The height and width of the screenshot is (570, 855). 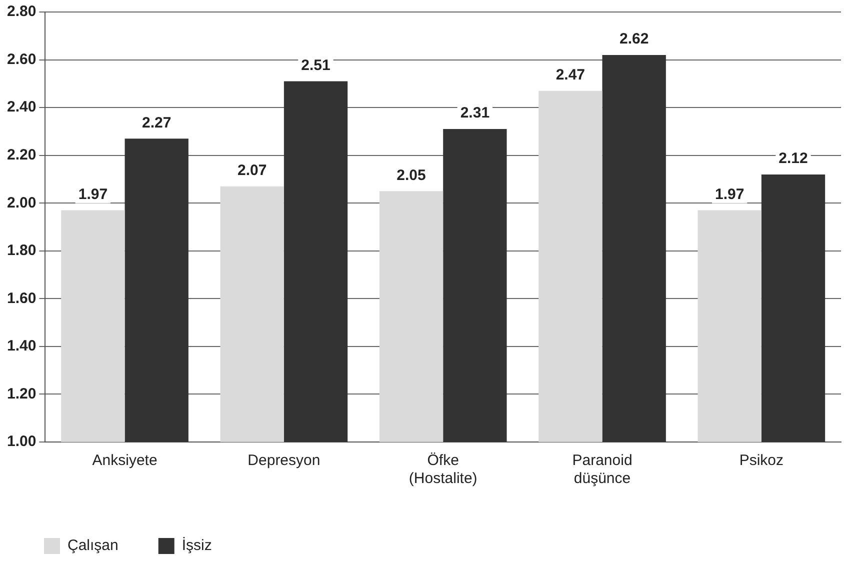 I want to click on data-label: 2.47, so click(x=571, y=75).